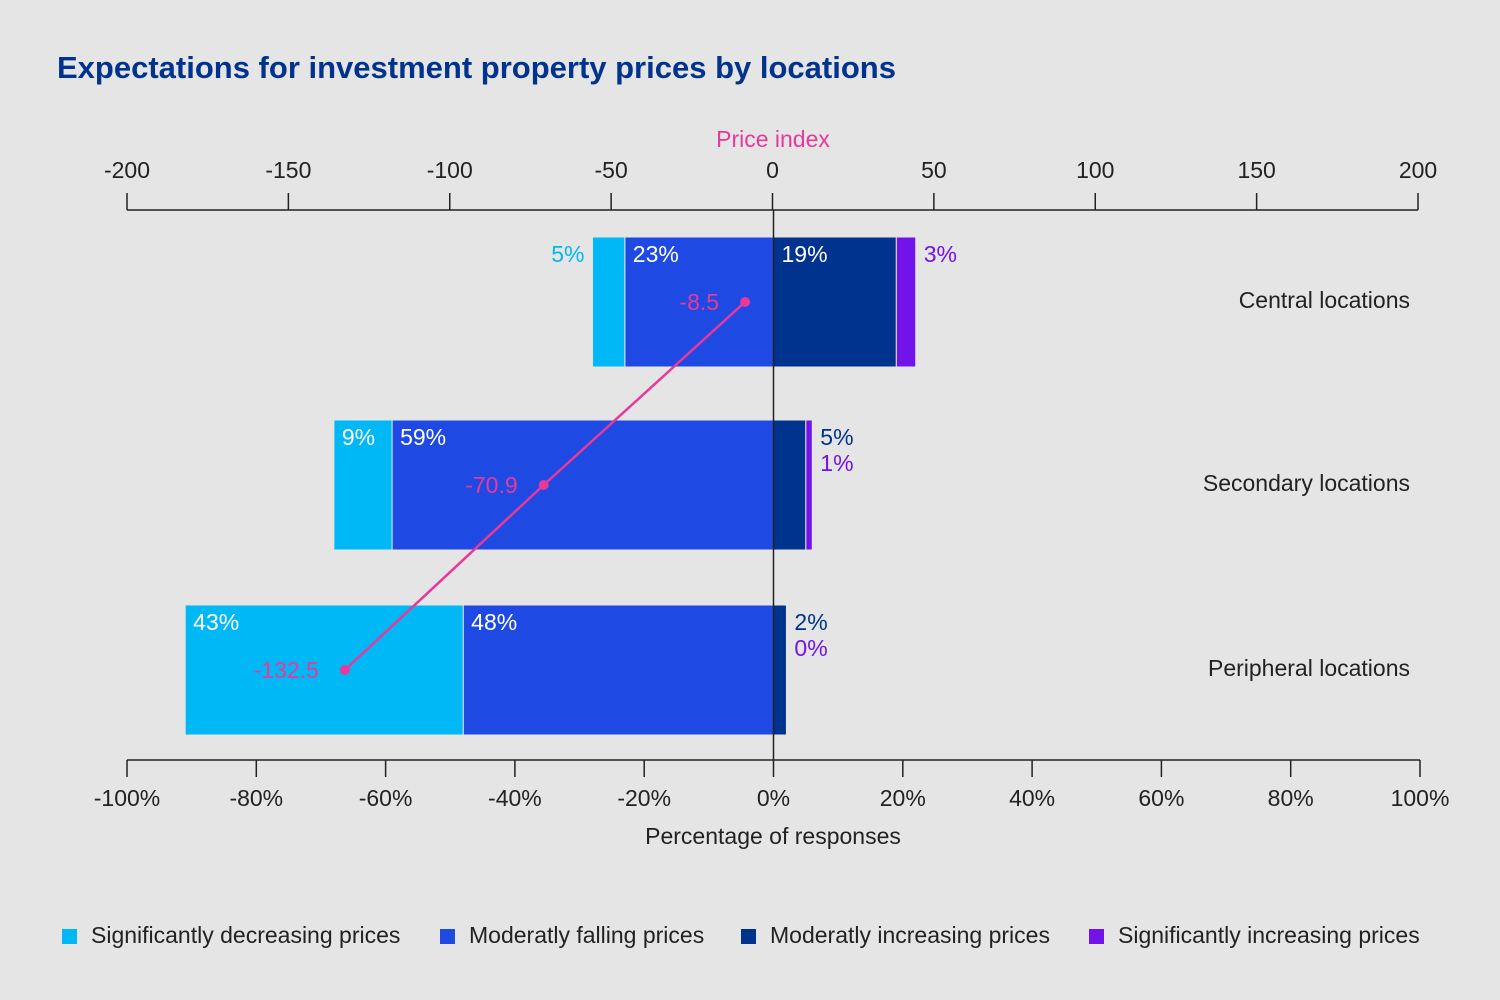  What do you see at coordinates (910, 935) in the screenshot?
I see `legend-label: Moderatly increasing prices` at bounding box center [910, 935].